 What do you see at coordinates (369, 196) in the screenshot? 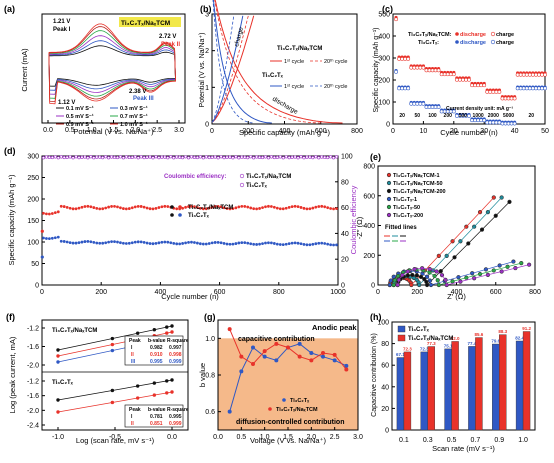
I see `panel-e-ytick-label: 600` at bounding box center [369, 196].